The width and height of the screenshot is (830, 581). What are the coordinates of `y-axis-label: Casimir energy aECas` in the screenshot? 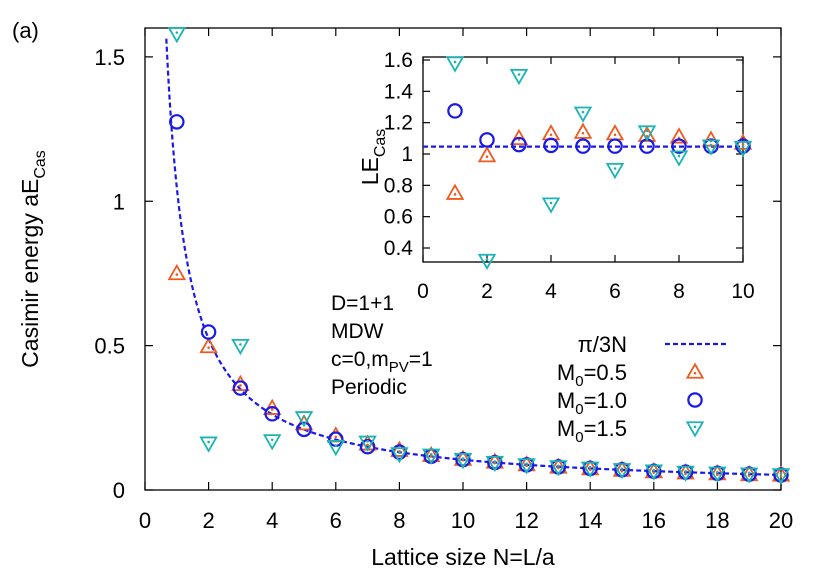 It's located at (33, 259).